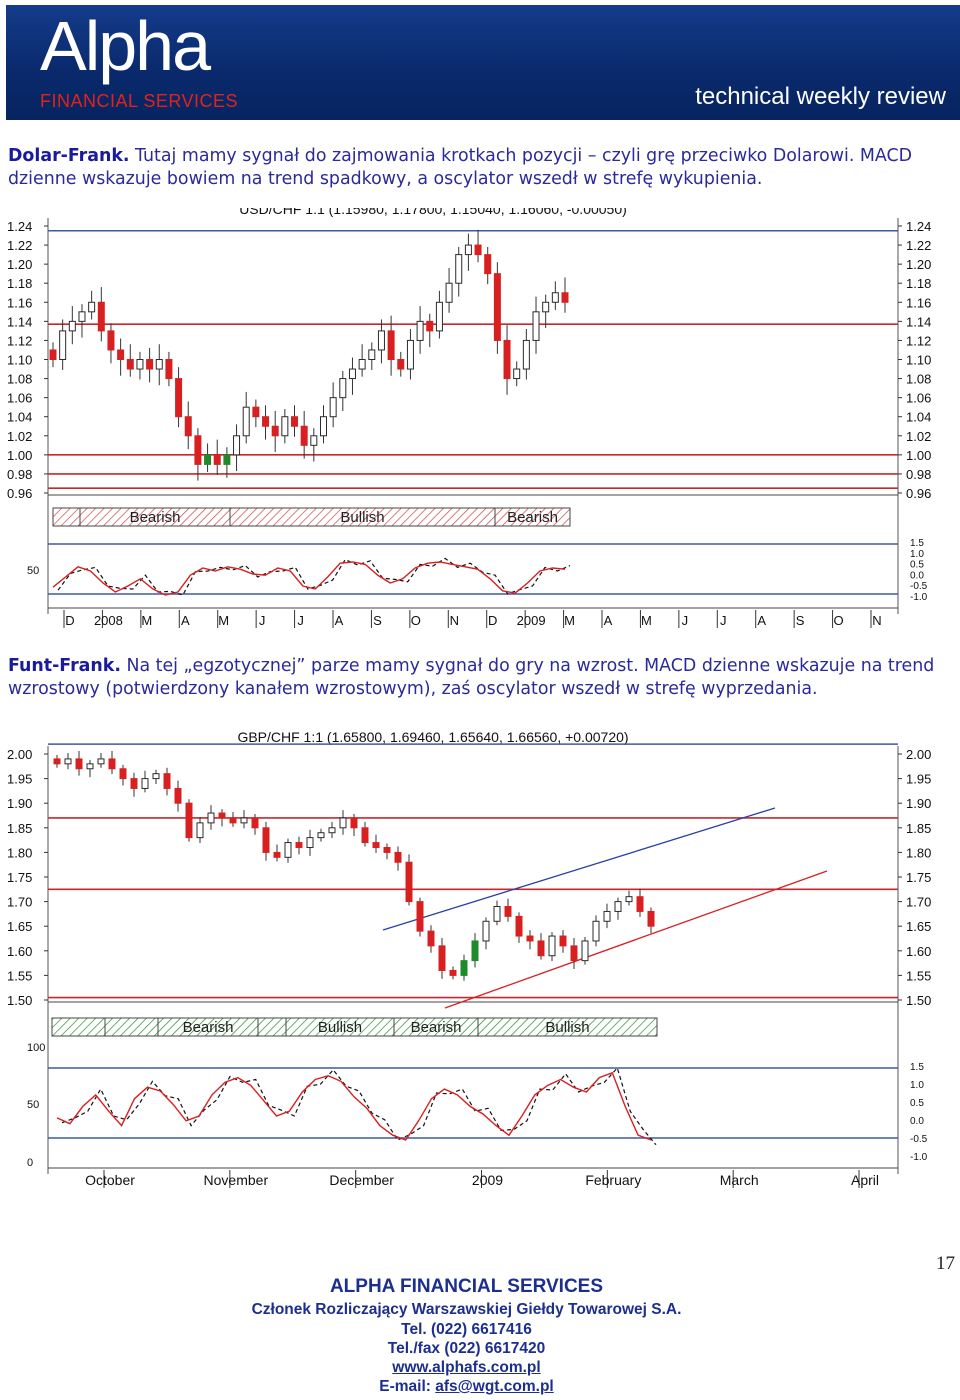 The height and width of the screenshot is (1400, 960). Describe the element at coordinates (362, 517) in the screenshot. I see `momentum-band-label: Bullish` at that location.